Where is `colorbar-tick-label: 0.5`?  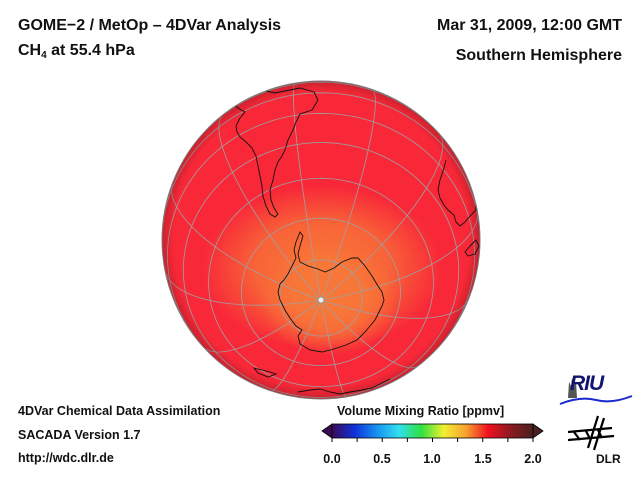 colorbar-tick-label: 0.5 is located at coordinates (382, 459).